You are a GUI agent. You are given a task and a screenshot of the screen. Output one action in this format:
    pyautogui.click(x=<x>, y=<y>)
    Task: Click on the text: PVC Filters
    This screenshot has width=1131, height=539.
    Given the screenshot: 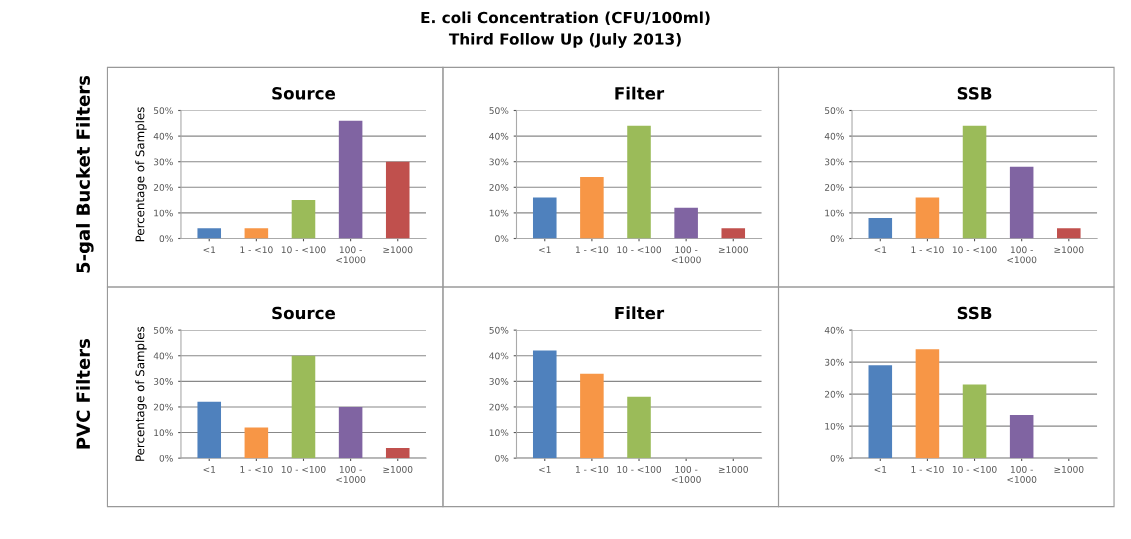 What is the action you would take?
    pyautogui.click(x=83, y=394)
    